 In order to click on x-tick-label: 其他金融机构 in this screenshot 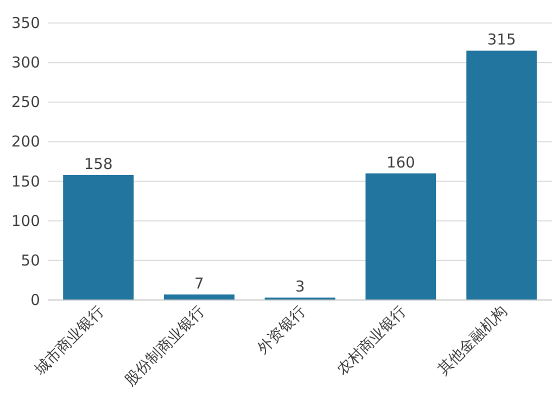, I will do `click(472, 340)`.